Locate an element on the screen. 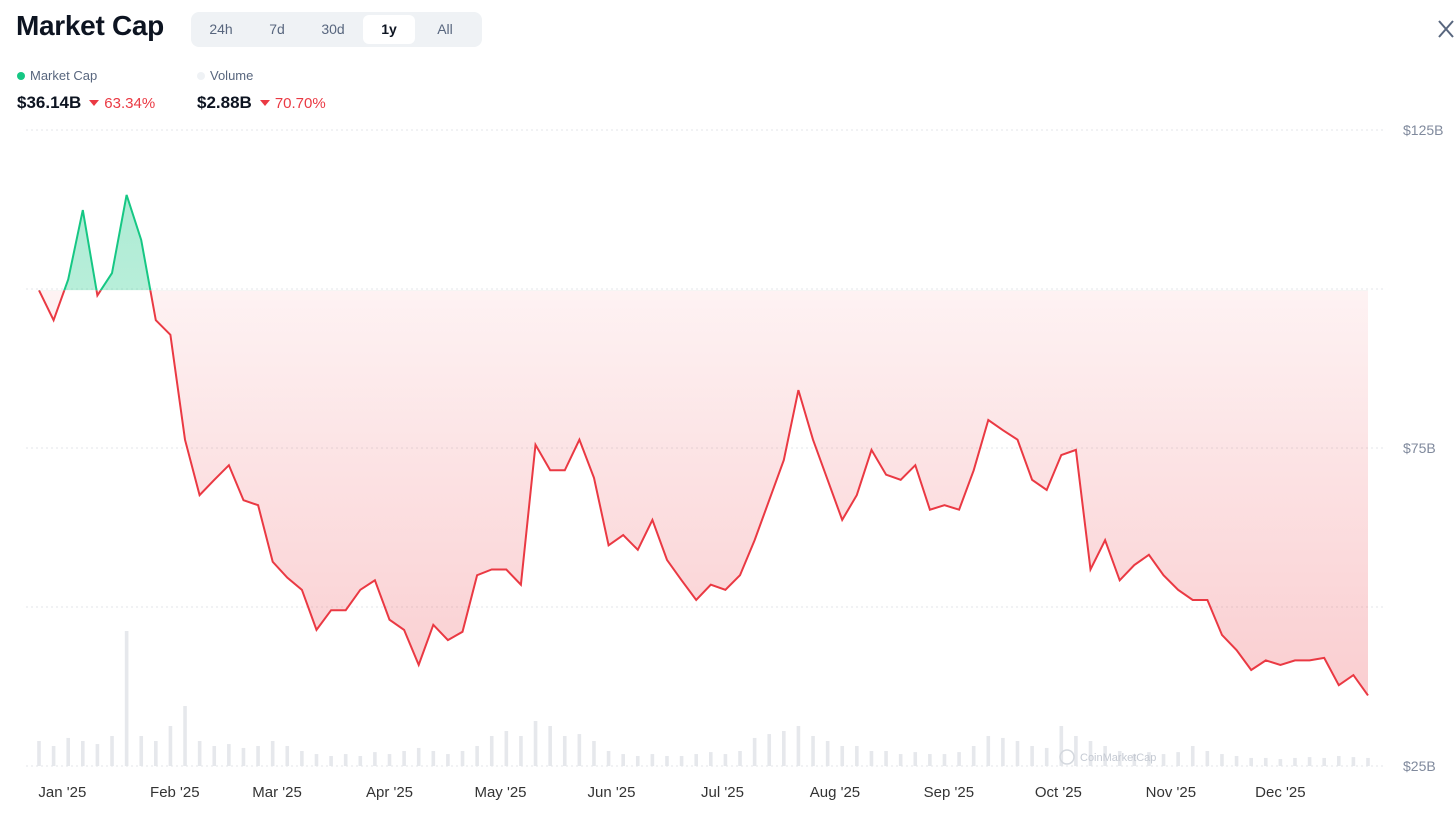 Image resolution: width=1456 pixels, height=818 pixels. stat-change: 63.34% is located at coordinates (122, 103).